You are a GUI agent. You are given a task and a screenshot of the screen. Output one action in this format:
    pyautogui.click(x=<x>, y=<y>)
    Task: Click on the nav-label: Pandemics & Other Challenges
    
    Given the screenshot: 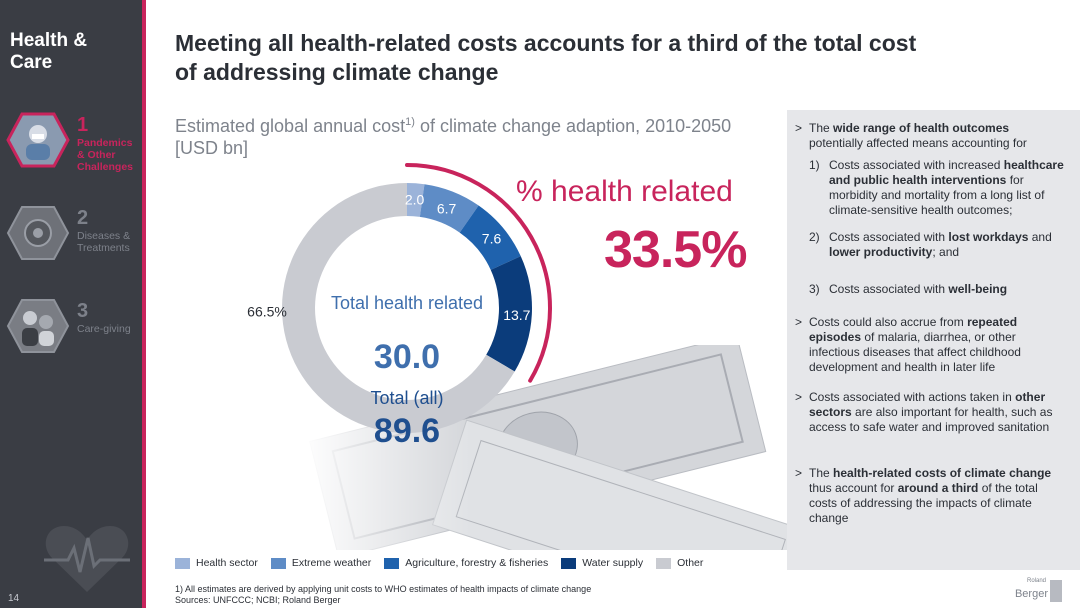 What is the action you would take?
    pyautogui.click(x=105, y=155)
    